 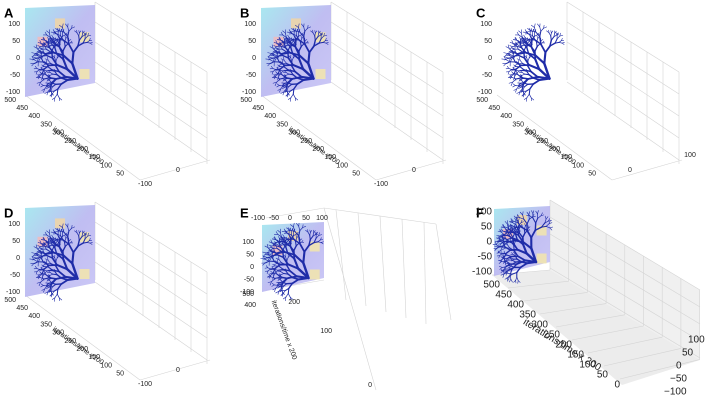 I want to click on y-tick-label: 100, so click(x=326, y=331).